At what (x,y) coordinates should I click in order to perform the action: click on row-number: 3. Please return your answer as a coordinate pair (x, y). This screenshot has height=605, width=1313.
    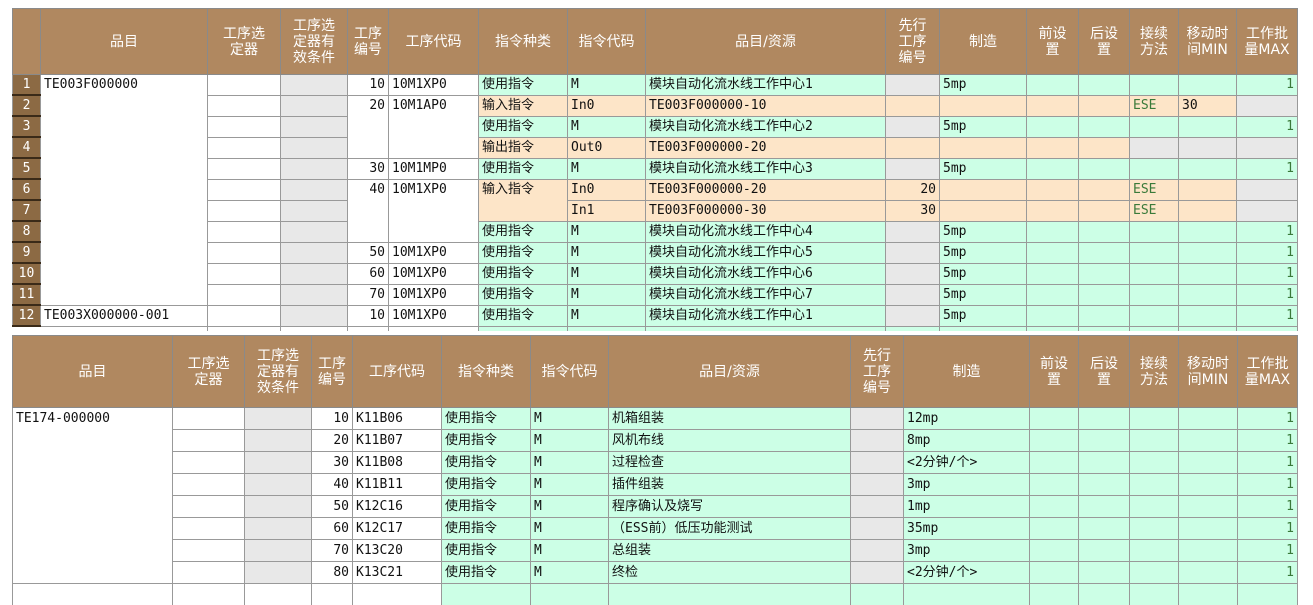
    Looking at the image, I should click on (27, 126).